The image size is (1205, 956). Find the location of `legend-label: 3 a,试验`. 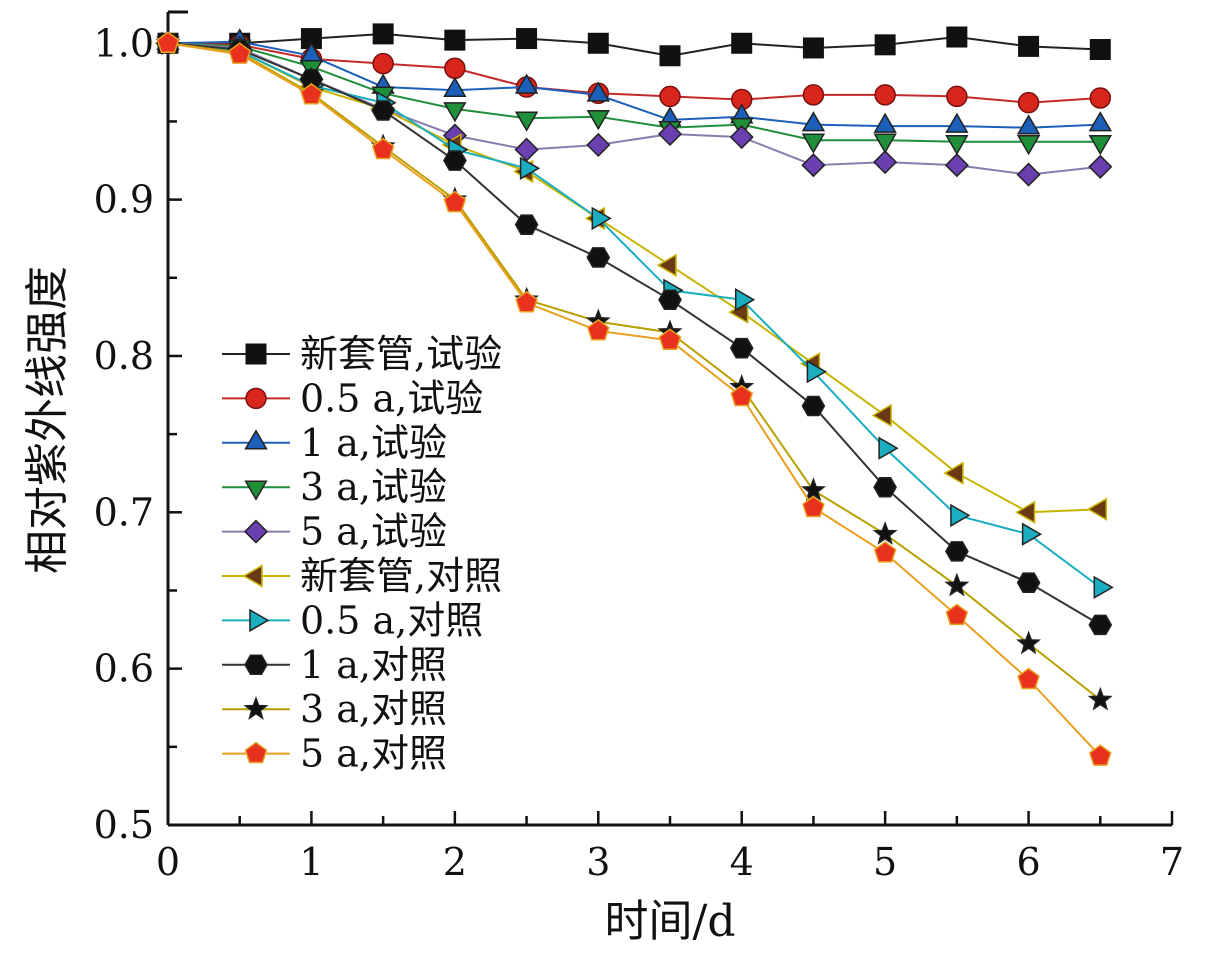

legend-label: 3 a,试验 is located at coordinates (373, 487).